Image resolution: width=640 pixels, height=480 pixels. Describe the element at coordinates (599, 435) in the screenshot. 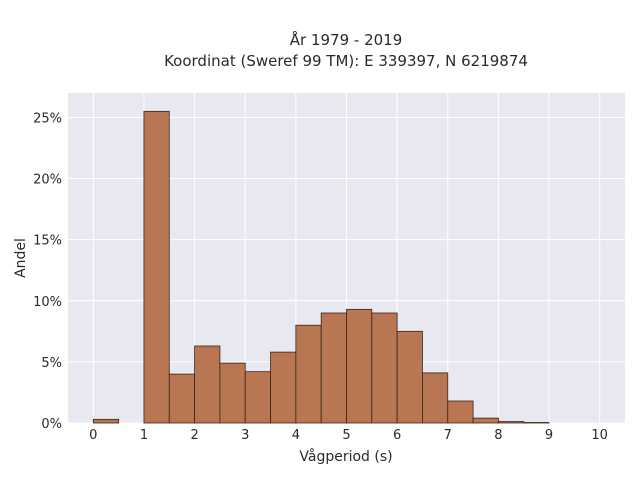

I see `x-tick-label: 10` at that location.